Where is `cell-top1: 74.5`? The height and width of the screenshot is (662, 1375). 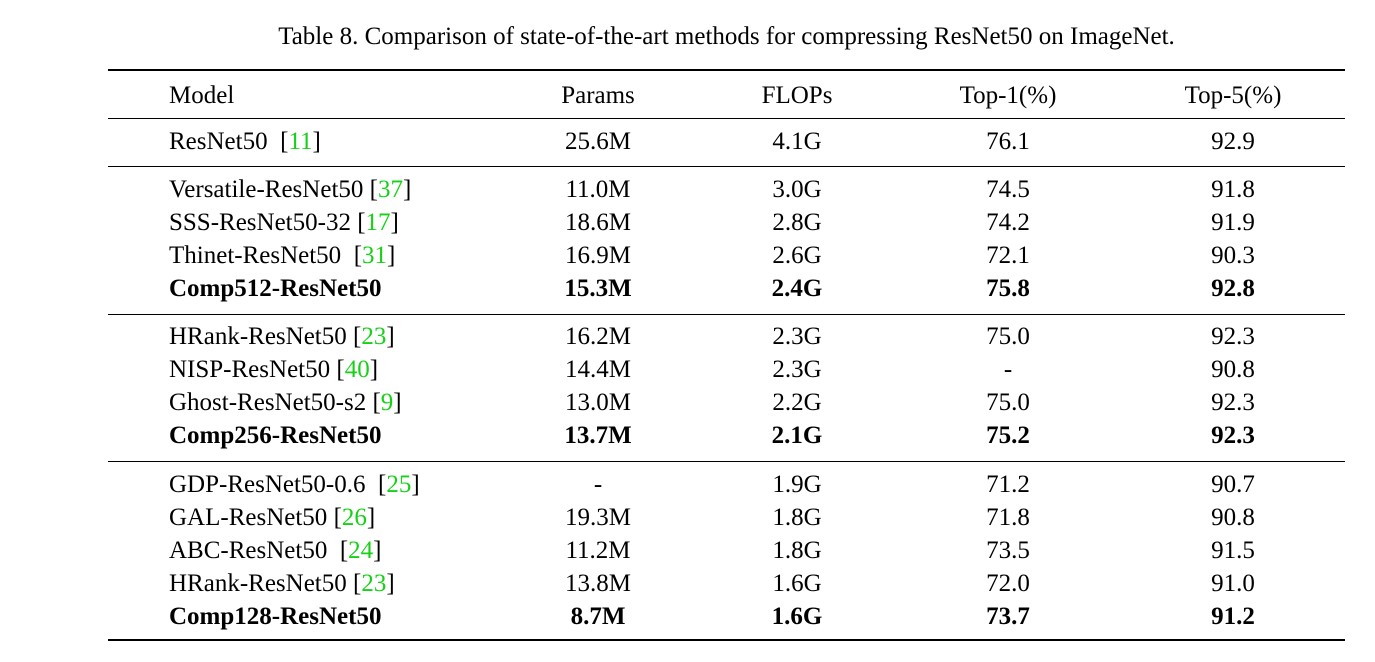
cell-top1: 74.5 is located at coordinates (1008, 189).